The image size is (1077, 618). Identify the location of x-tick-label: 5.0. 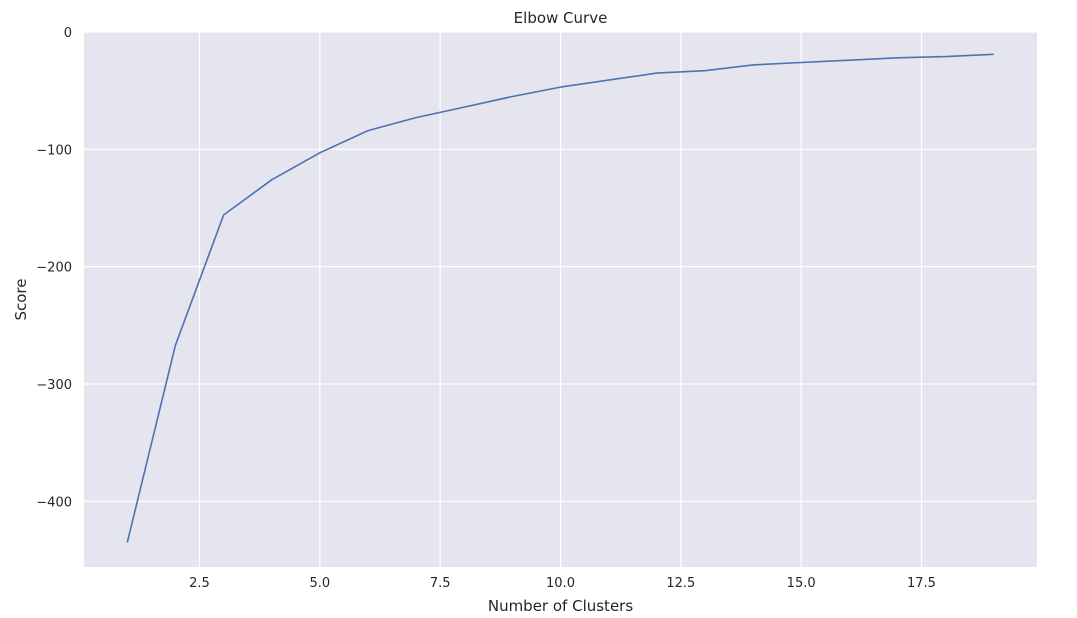
(319, 583).